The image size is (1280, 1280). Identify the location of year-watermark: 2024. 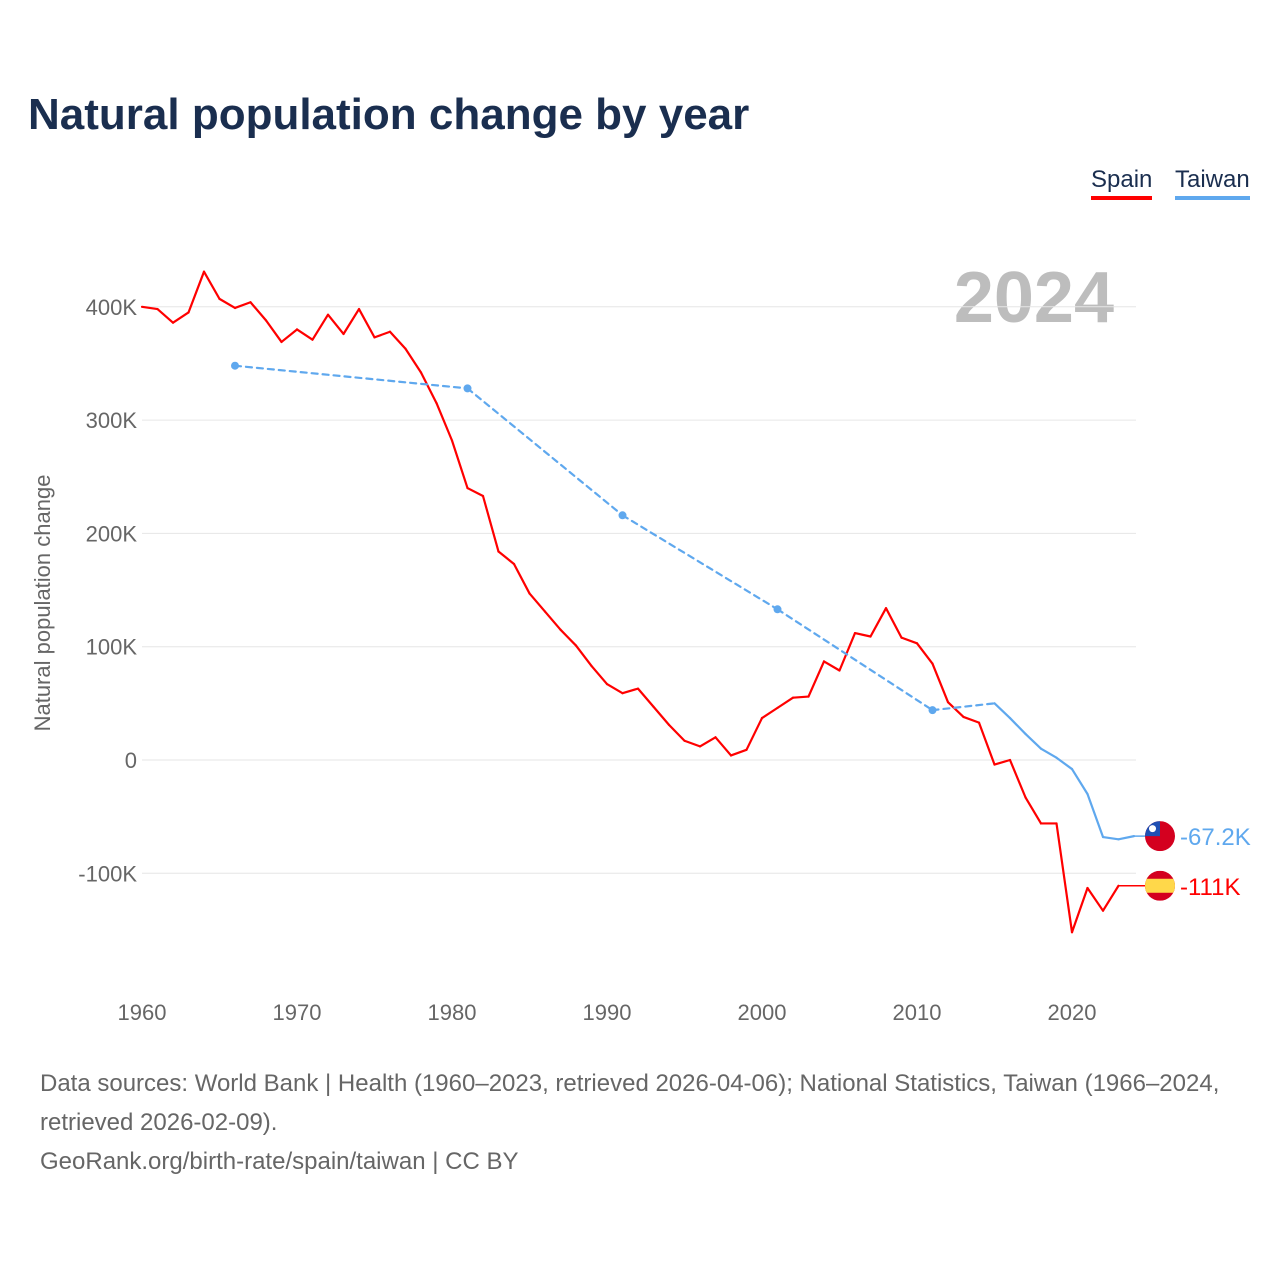
(1034, 298).